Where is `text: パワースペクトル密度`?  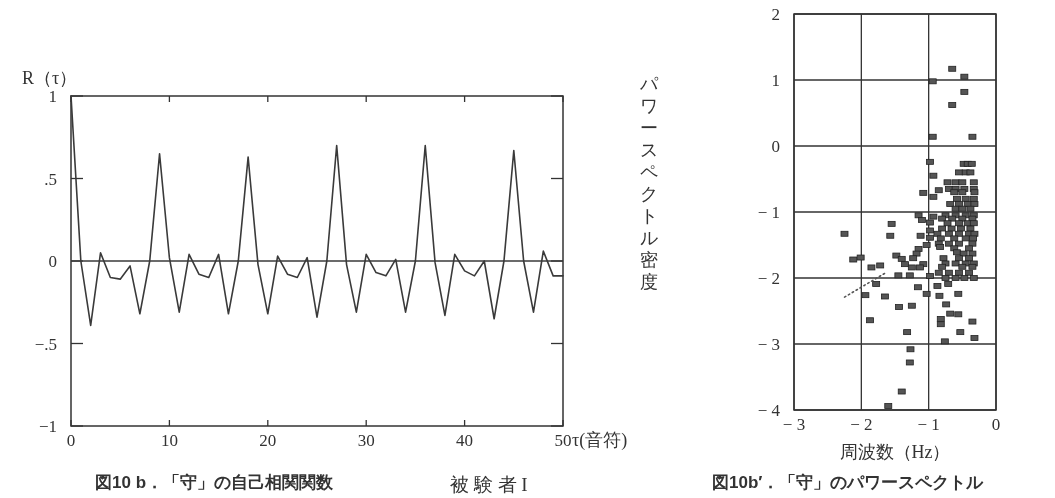
text: パワースペクトル密度 is located at coordinates (649, 183).